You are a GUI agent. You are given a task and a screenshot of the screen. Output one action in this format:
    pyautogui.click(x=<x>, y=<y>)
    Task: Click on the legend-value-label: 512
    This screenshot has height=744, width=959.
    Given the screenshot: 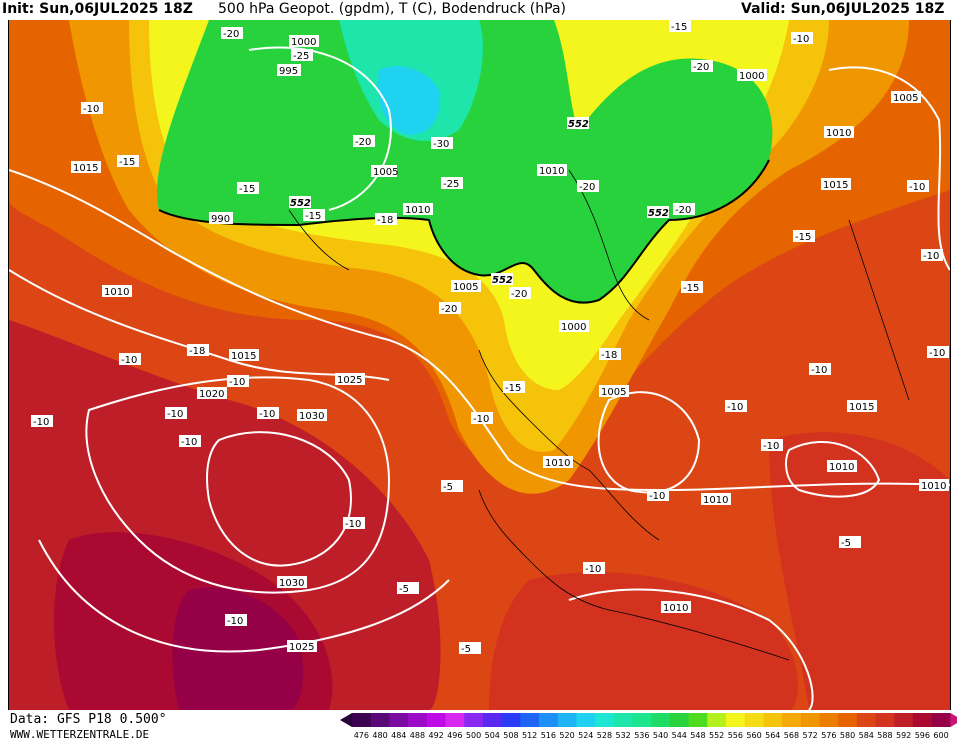 What is the action you would take?
    pyautogui.click(x=529, y=735)
    